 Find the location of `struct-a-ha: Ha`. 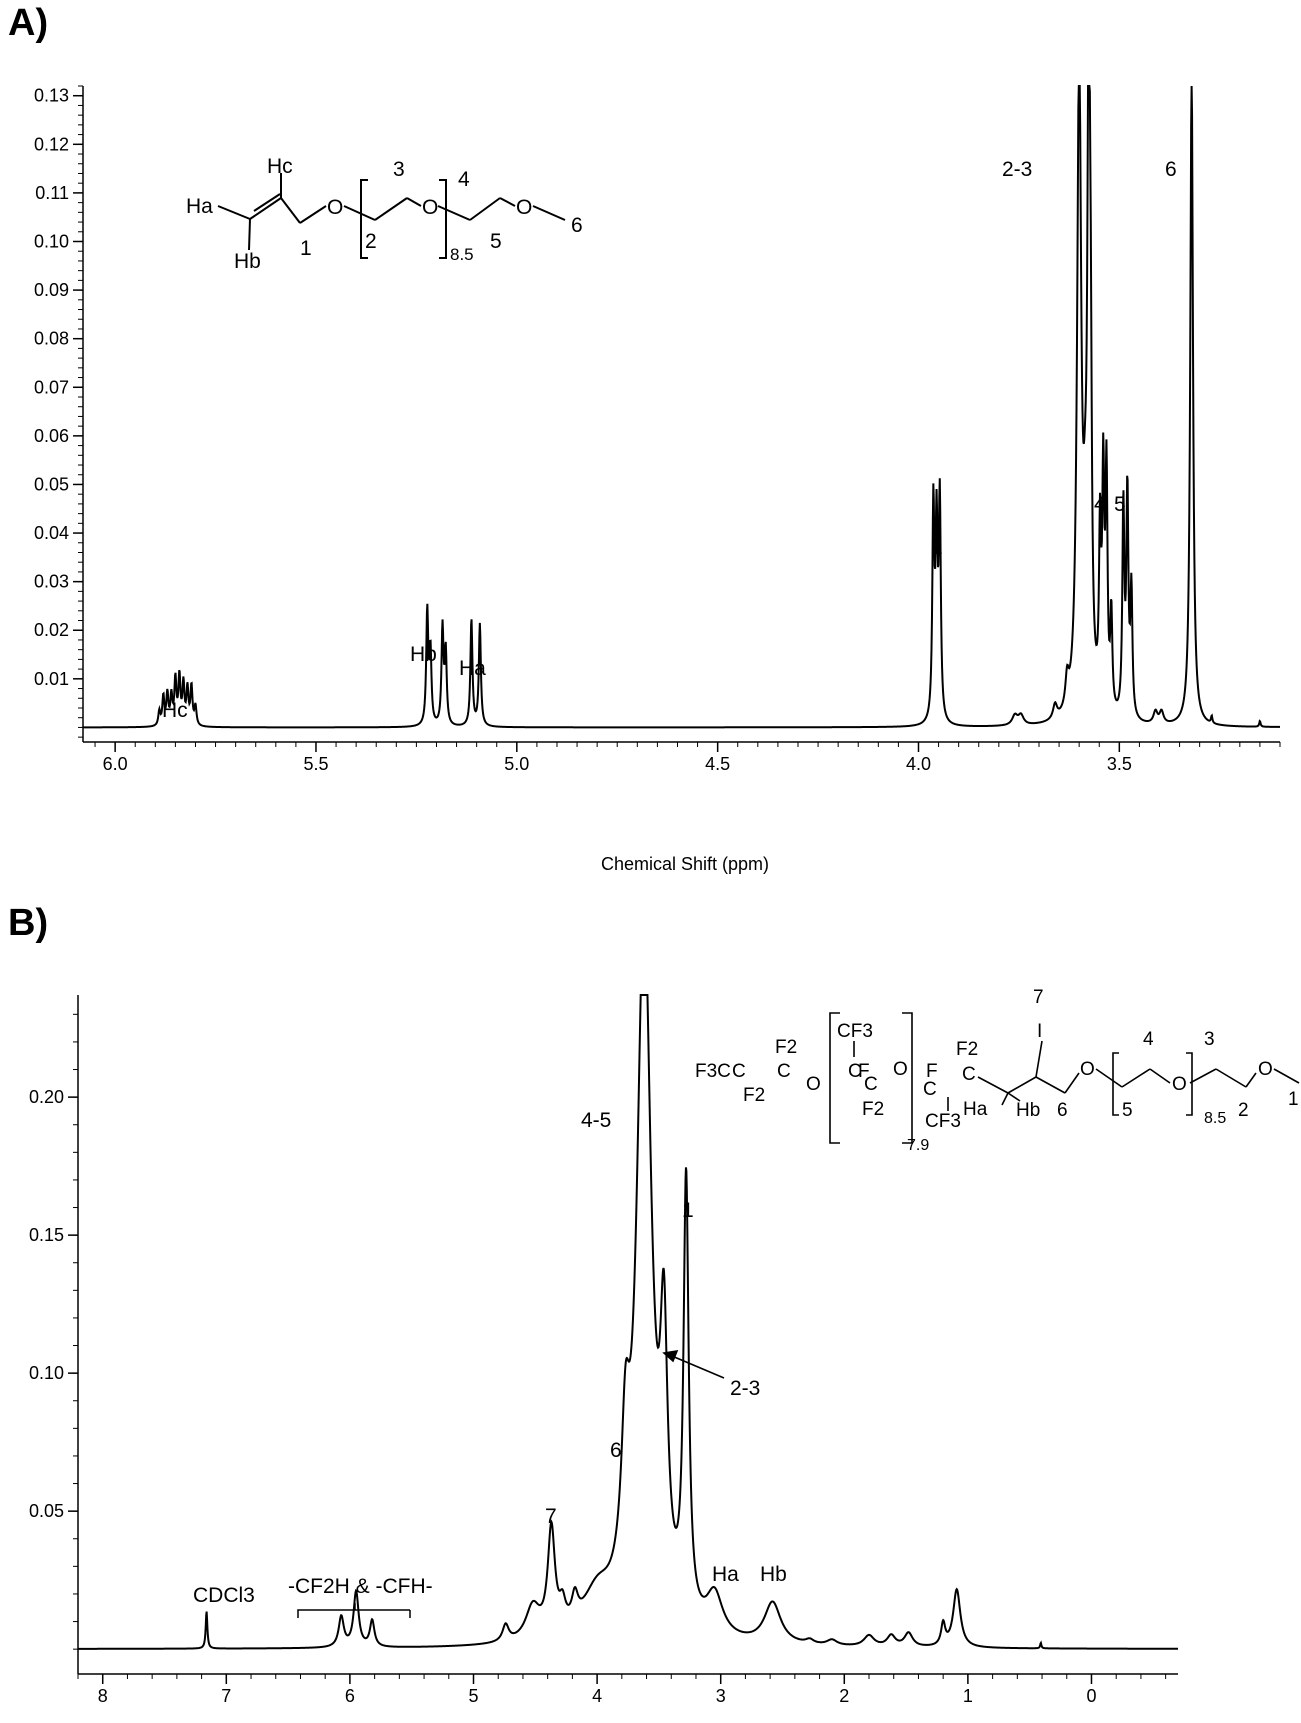

struct-a-ha: Ha is located at coordinates (199, 206).